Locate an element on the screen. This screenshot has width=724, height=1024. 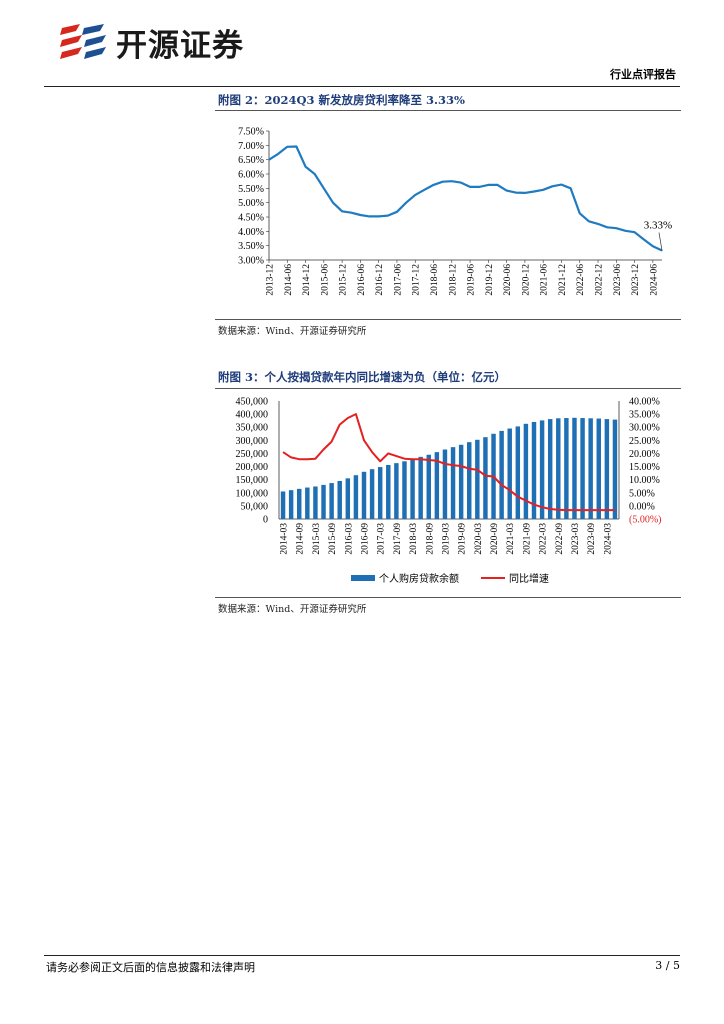
x-tick-label: 2018-03 is located at coordinates (414, 539).